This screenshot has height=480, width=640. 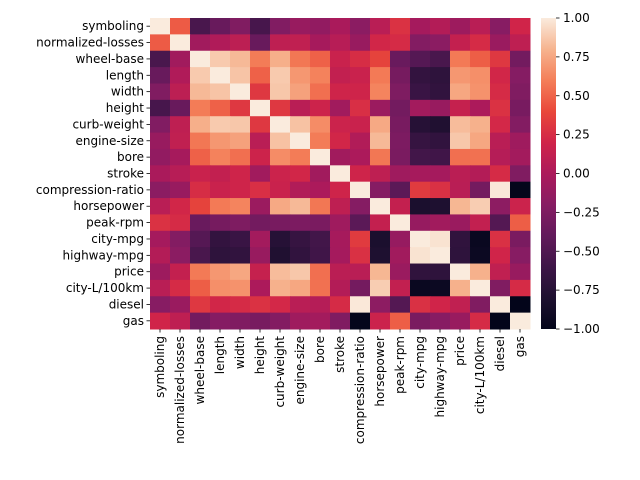 I want to click on row-tick-label: height, so click(x=125, y=108).